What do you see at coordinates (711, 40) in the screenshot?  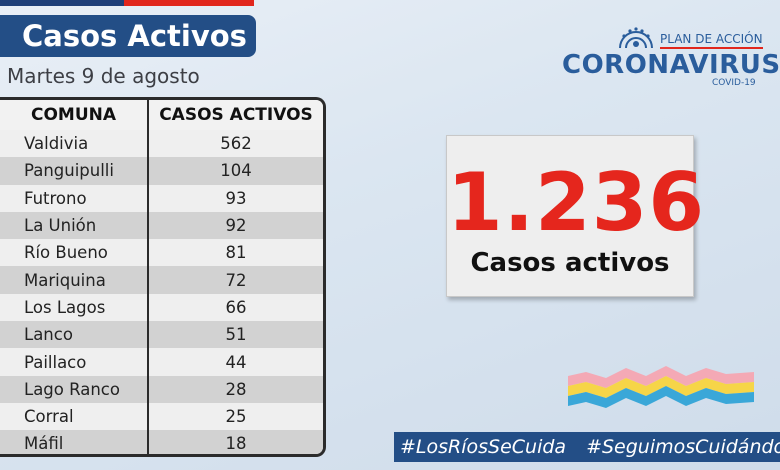 I see `plan-label: PLAN DE ACCIÓN` at bounding box center [711, 40].